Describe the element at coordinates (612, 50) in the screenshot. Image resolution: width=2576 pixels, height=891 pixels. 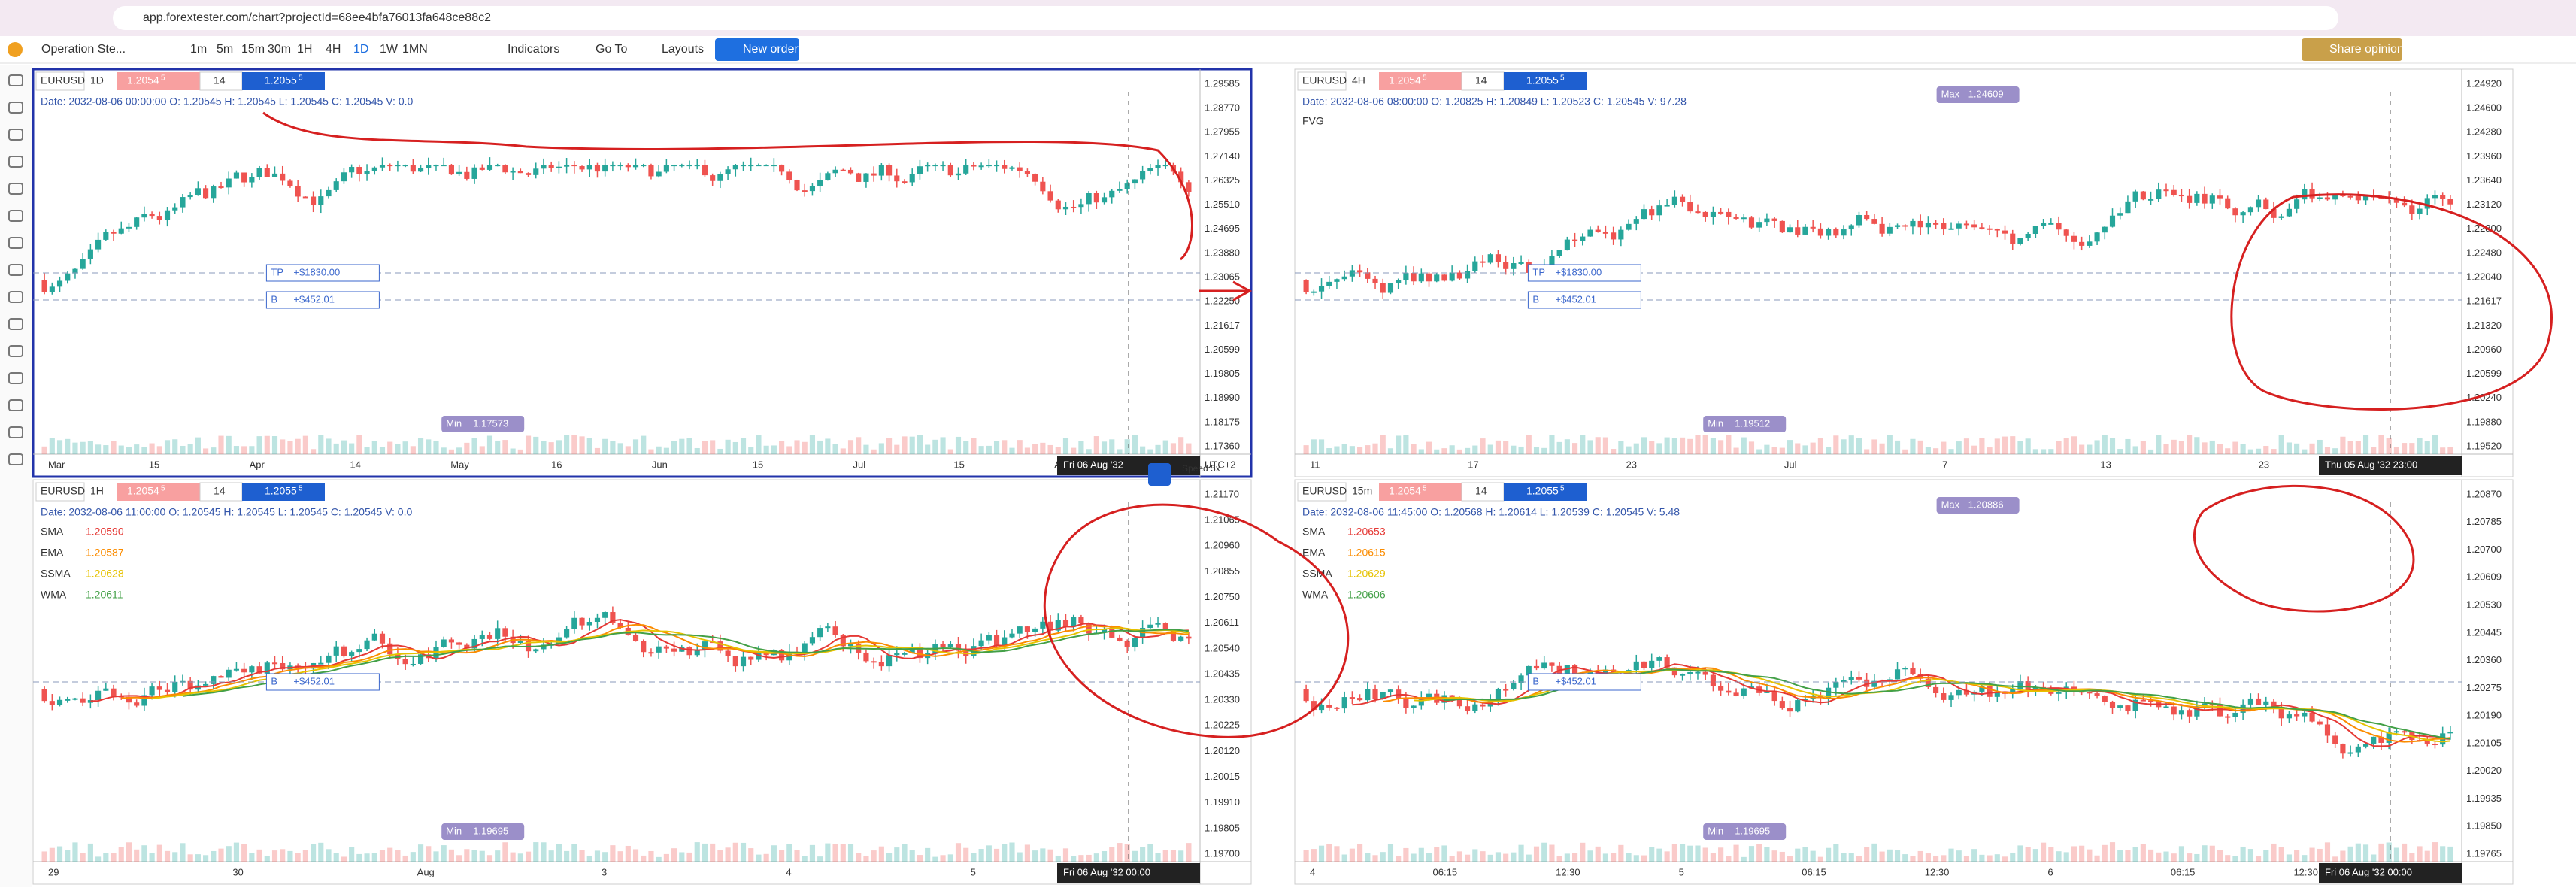
I see `goto-button: Go To` at that location.